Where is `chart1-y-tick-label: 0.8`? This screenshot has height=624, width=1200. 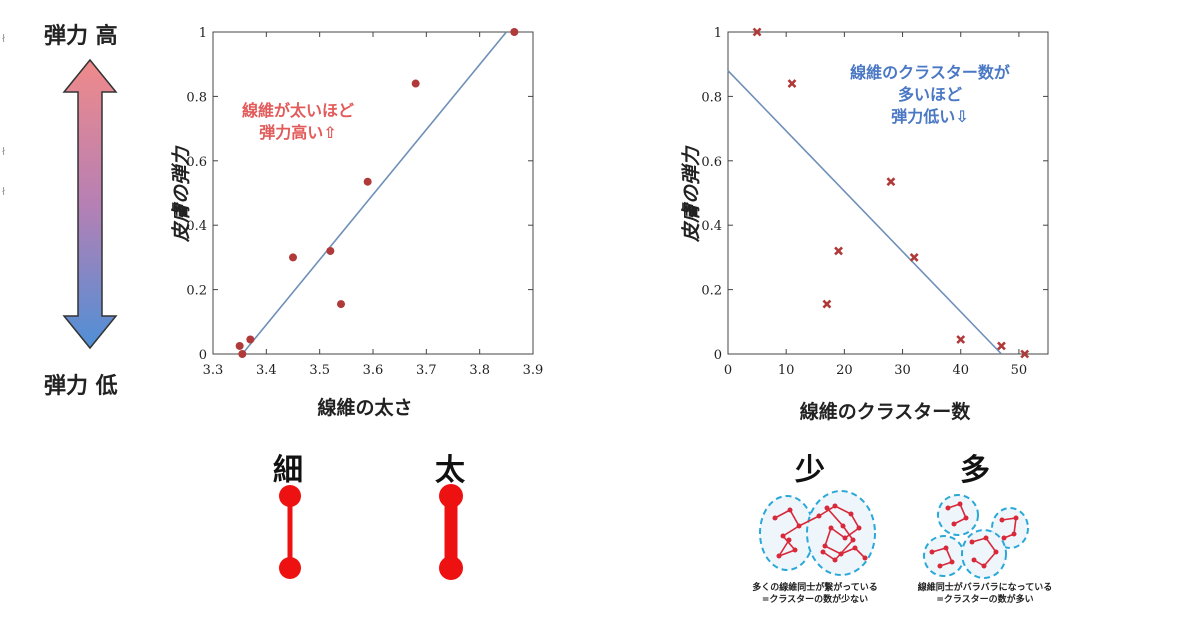
chart1-y-tick-label: 0.8 is located at coordinates (196, 97).